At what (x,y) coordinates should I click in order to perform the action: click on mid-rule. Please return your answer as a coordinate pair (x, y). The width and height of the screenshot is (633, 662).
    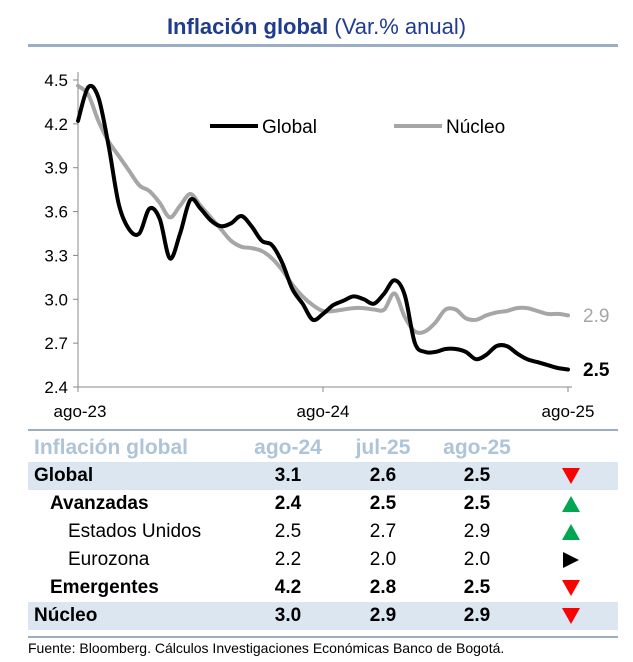
    Looking at the image, I should click on (323, 430).